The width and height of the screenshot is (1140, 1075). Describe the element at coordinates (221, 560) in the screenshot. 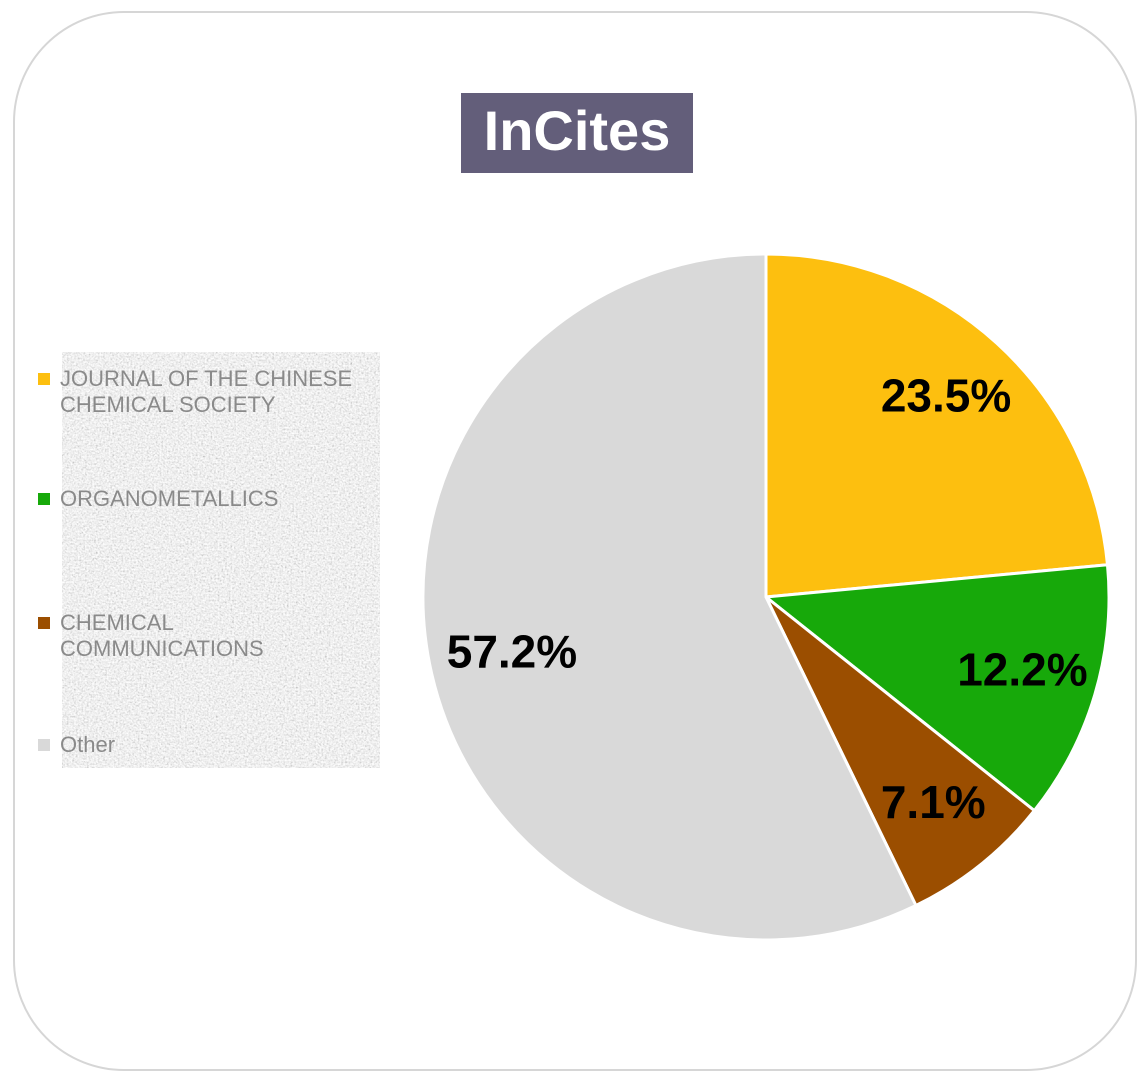

I see `legend-background` at that location.